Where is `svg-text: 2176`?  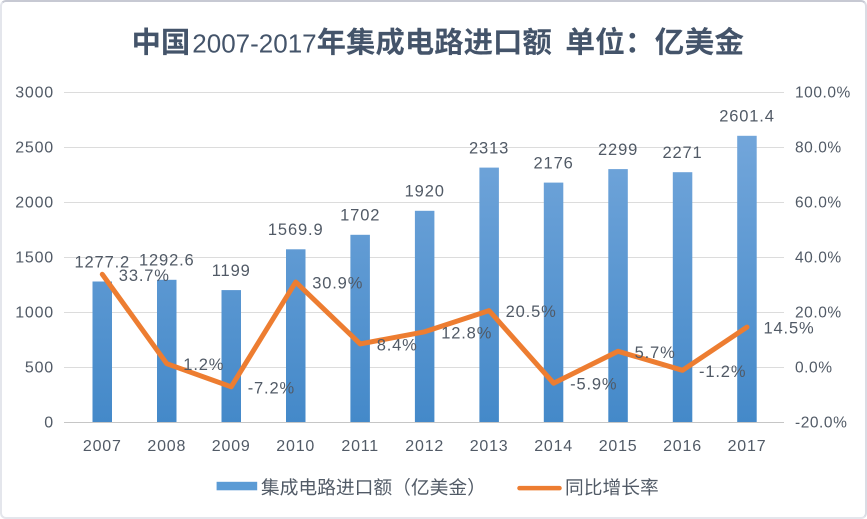
svg-text: 2176 is located at coordinates (554, 164).